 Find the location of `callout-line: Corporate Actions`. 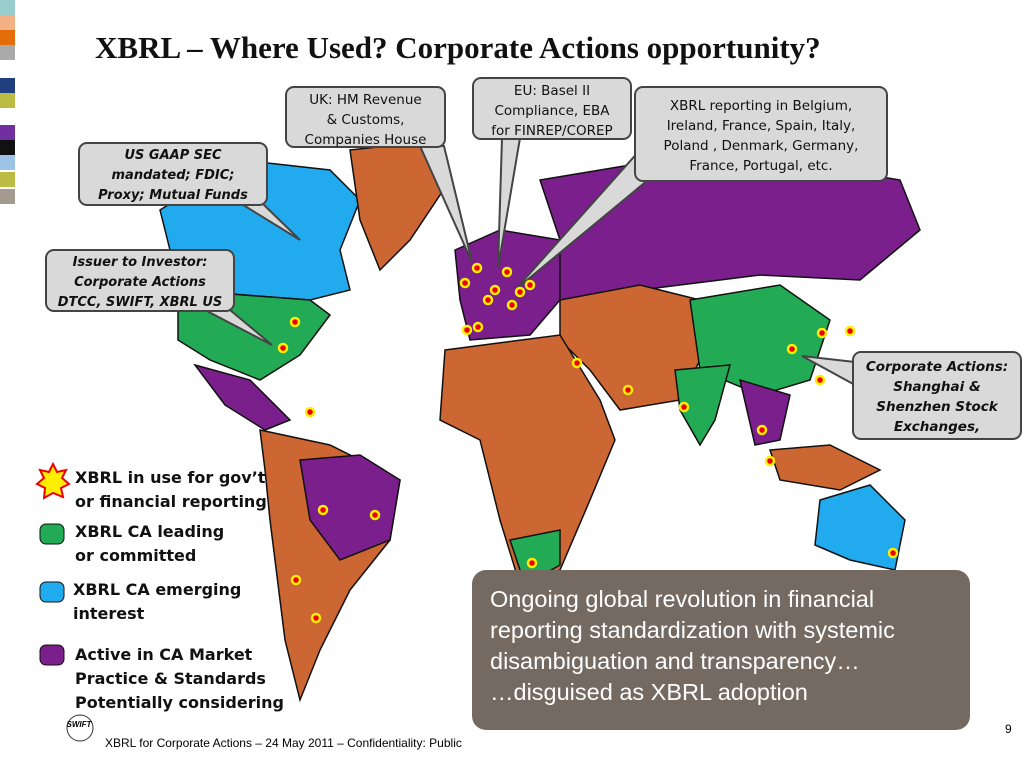

callout-line: Corporate Actions is located at coordinates (140, 282).